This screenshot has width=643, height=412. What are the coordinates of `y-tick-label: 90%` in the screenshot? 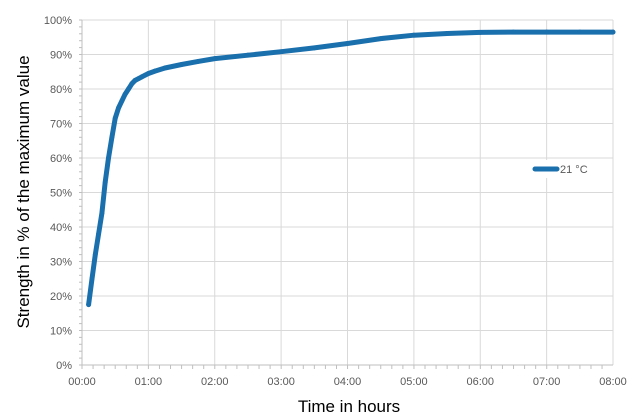 It's located at (61, 56).